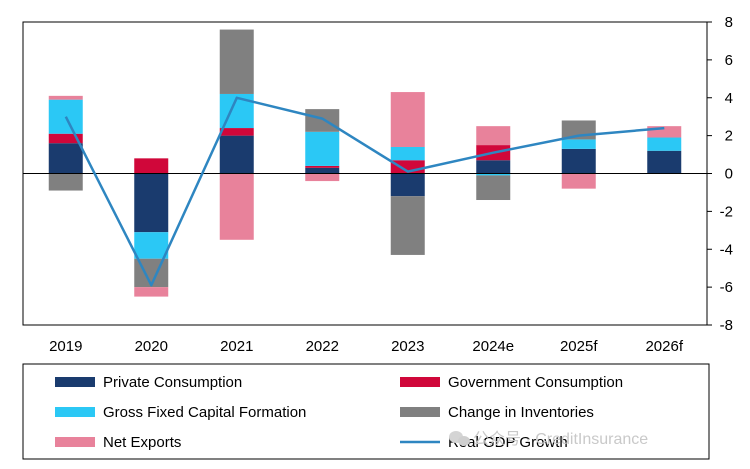 Image resolution: width=750 pixels, height=469 pixels. What do you see at coordinates (729, 136) in the screenshot?
I see `y-tick-label: 2` at bounding box center [729, 136].